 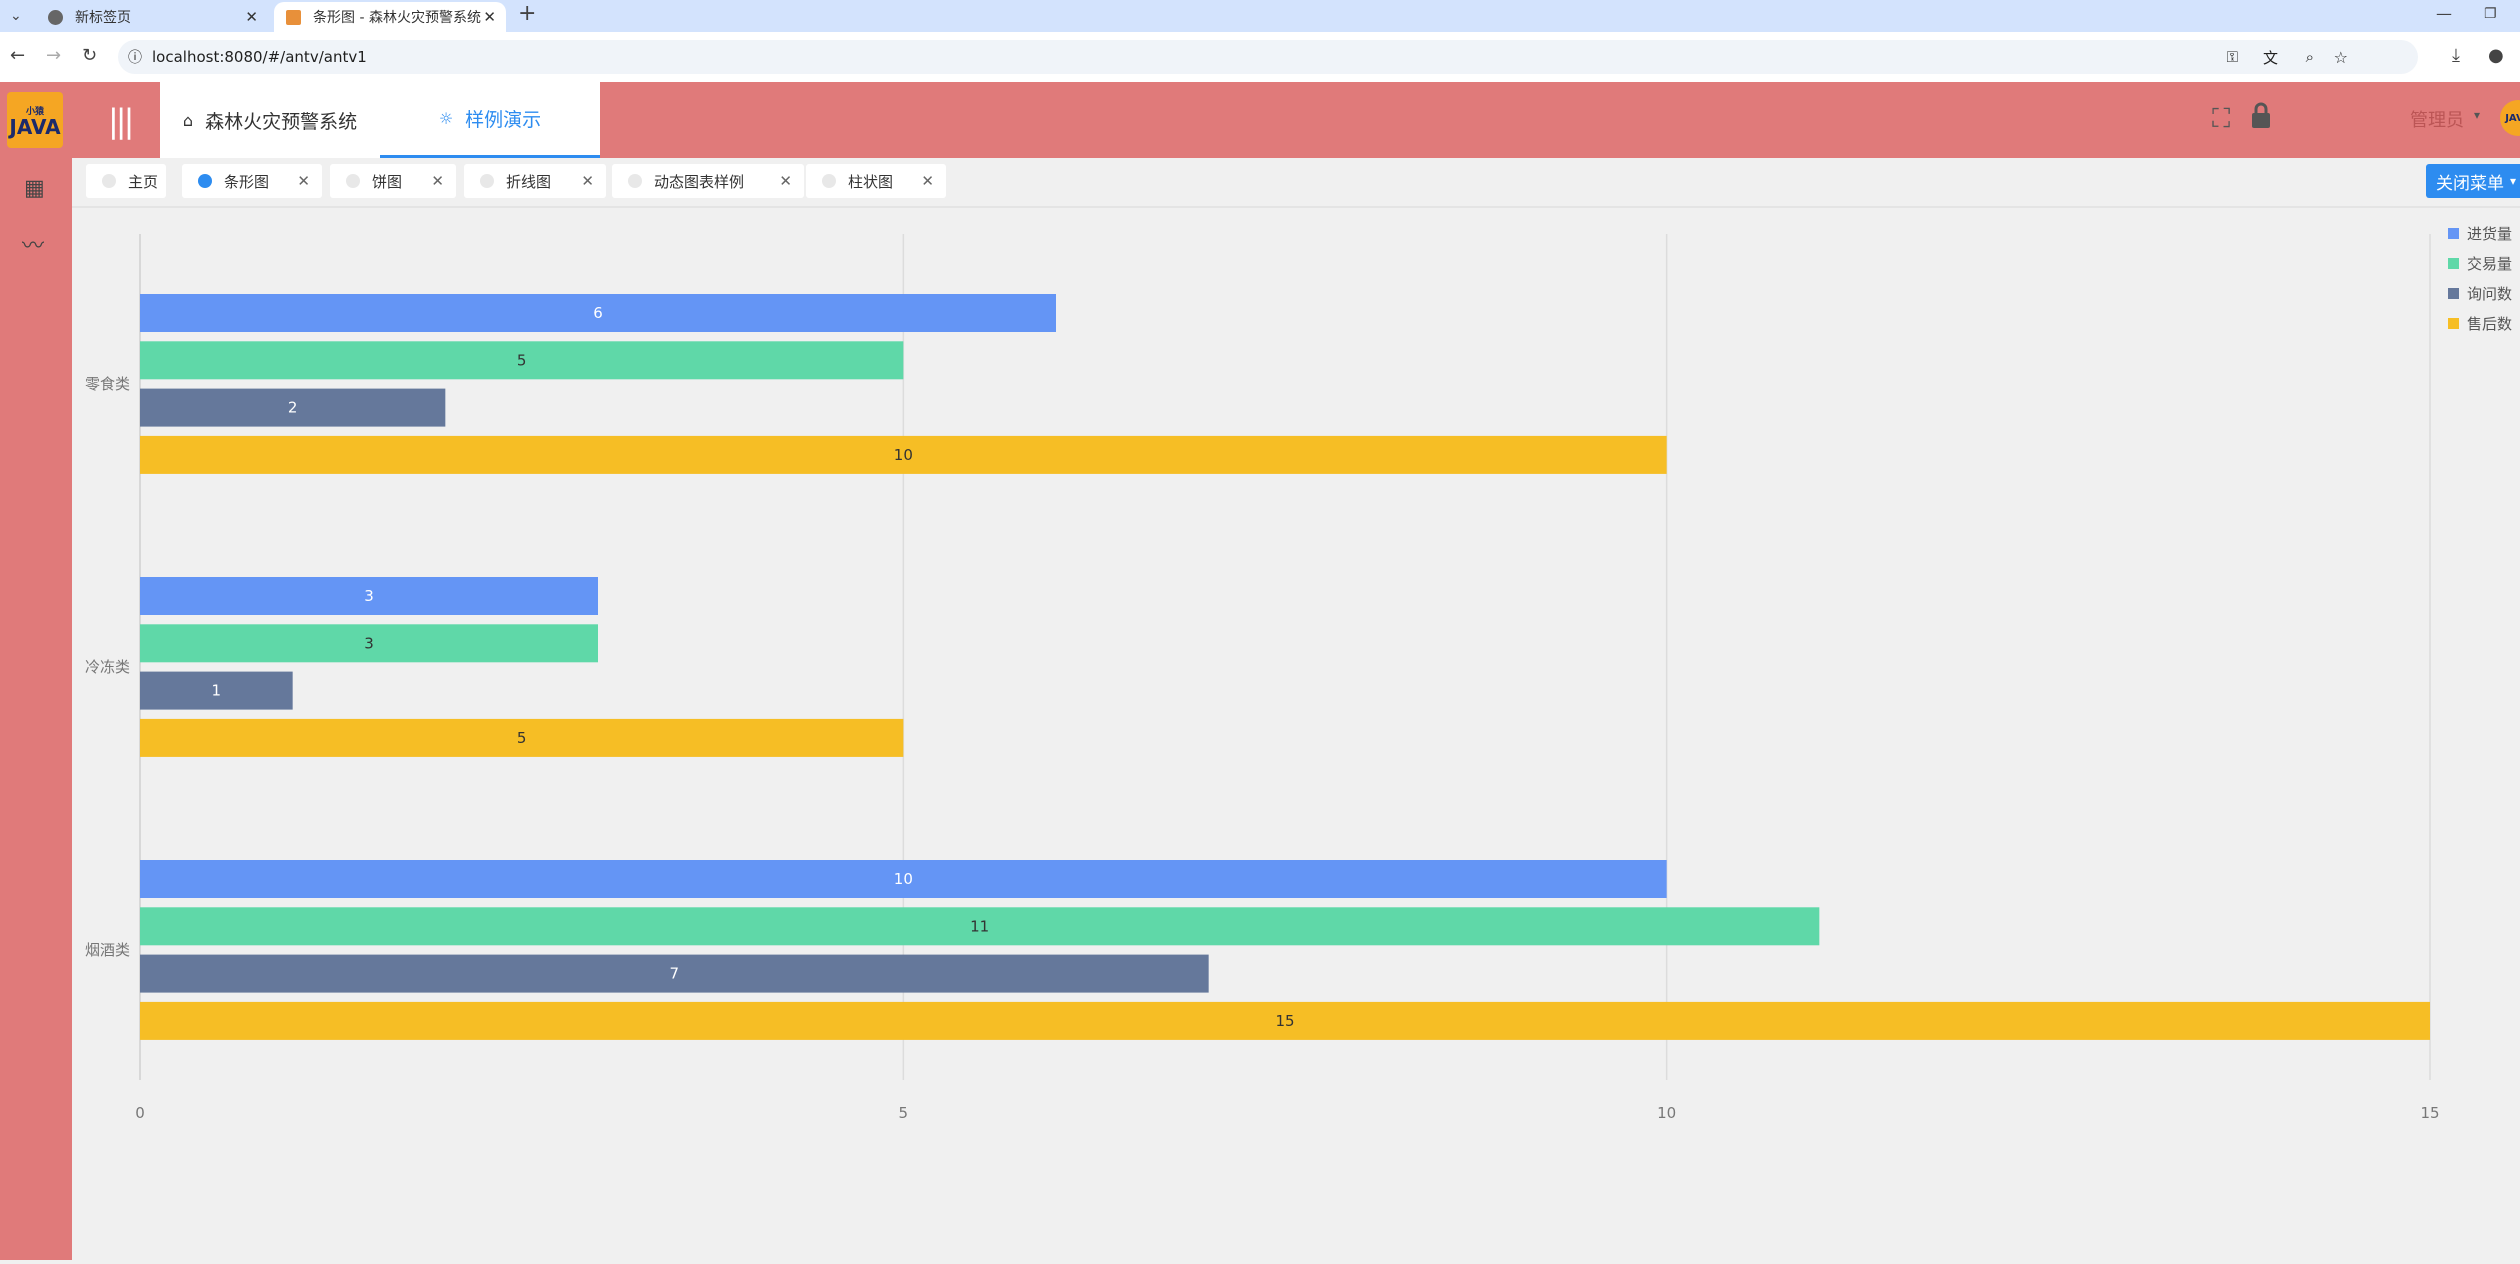 I want to click on header-tab-home: ⌂ 森林火灾预警系统, so click(x=270, y=120).